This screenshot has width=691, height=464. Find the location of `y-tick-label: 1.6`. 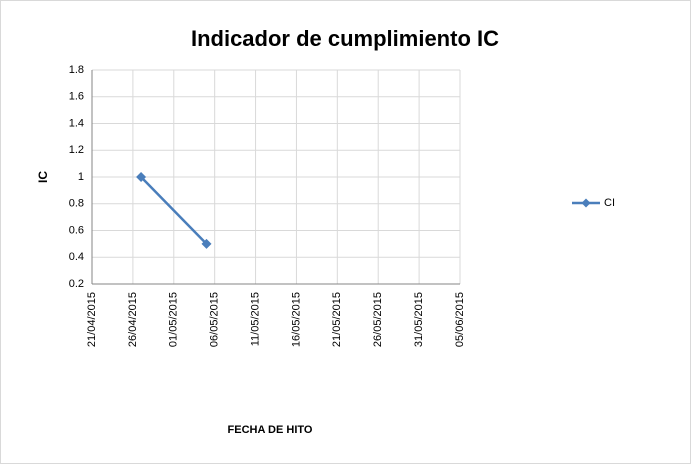

y-tick-label: 1.6 is located at coordinates (76, 97).